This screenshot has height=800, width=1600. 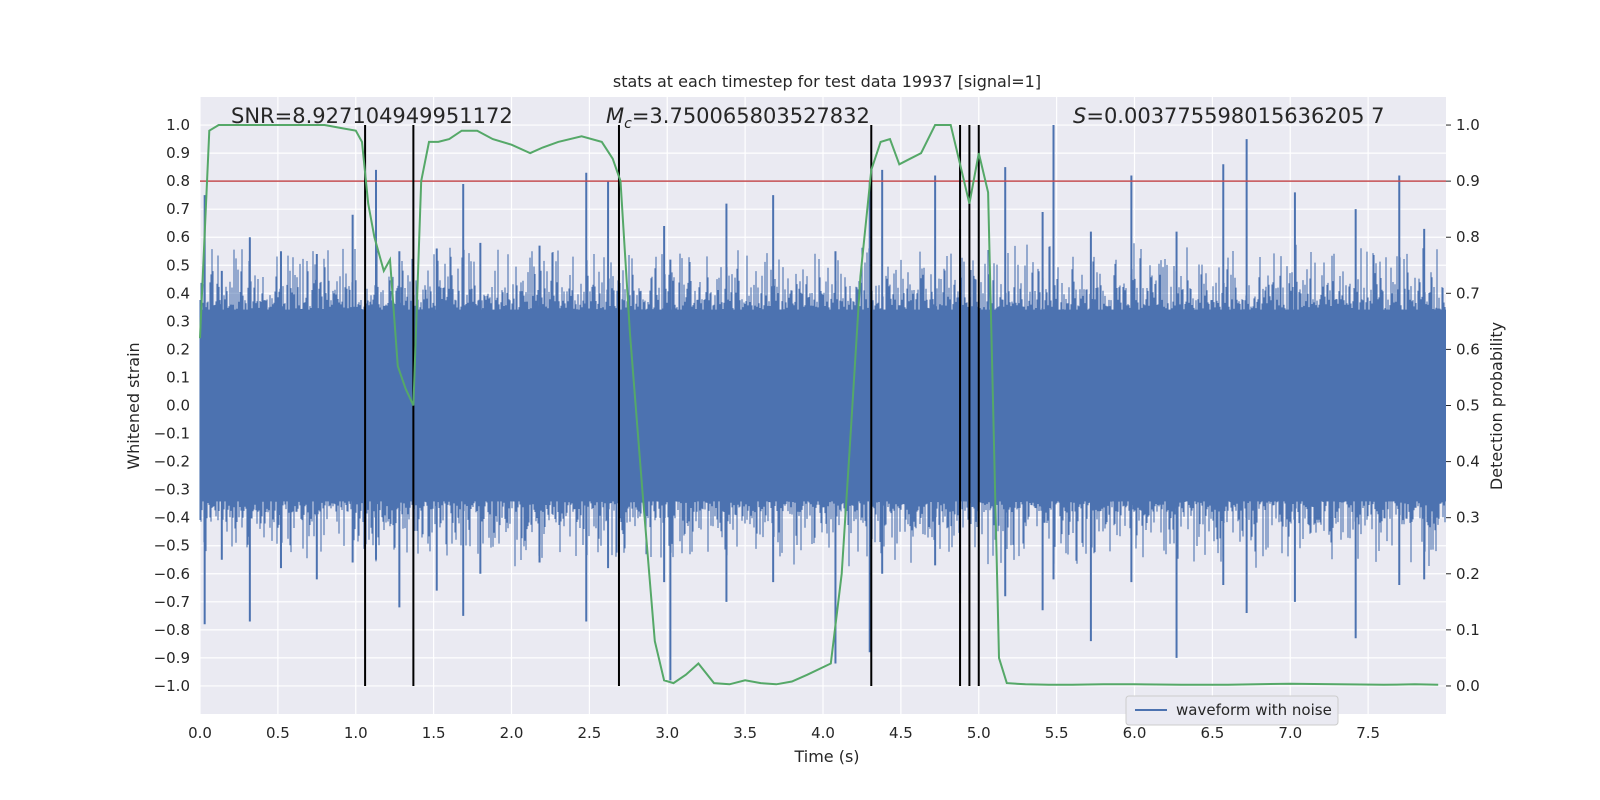 I want to click on chirp-mass-annotation: Mc=3.750065803527832, so click(x=738, y=118).